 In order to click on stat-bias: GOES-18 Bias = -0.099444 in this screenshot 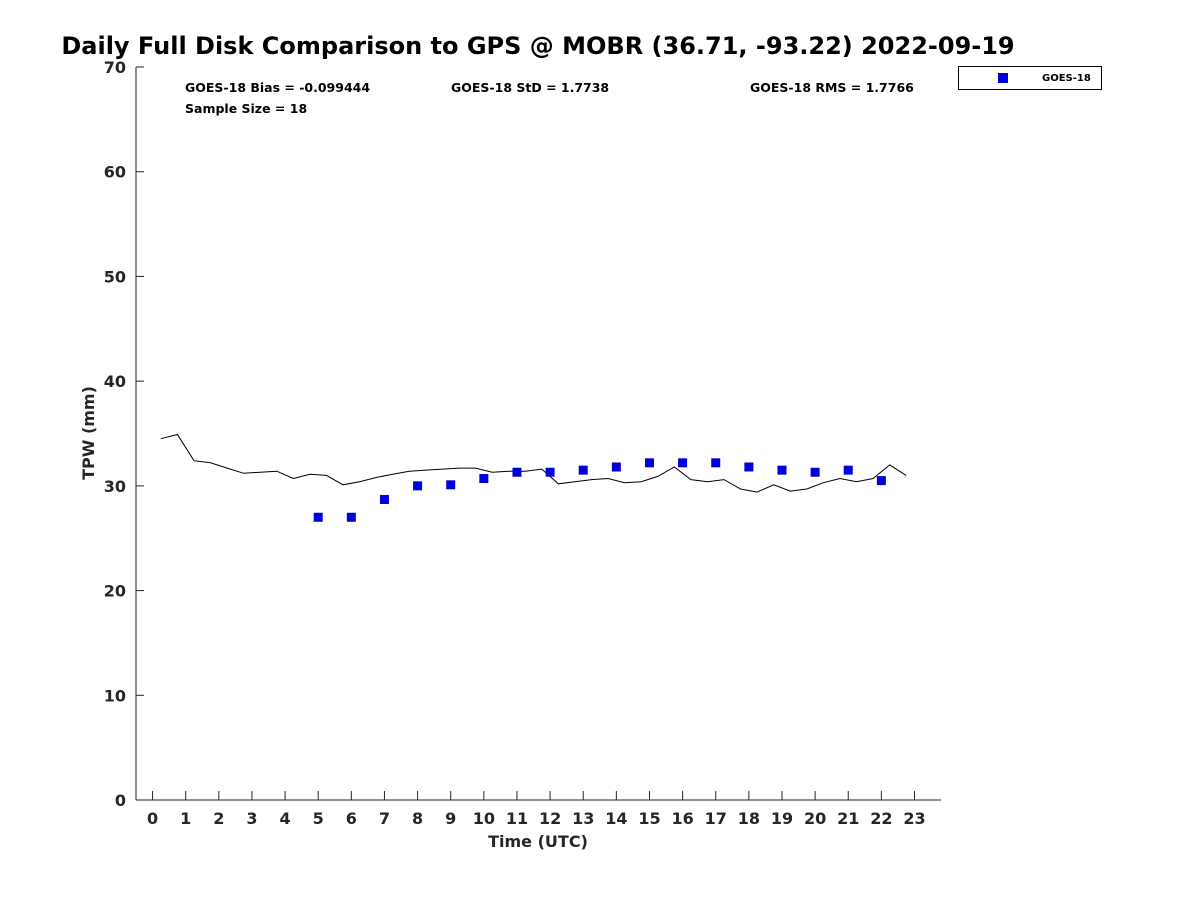, I will do `click(277, 87)`.